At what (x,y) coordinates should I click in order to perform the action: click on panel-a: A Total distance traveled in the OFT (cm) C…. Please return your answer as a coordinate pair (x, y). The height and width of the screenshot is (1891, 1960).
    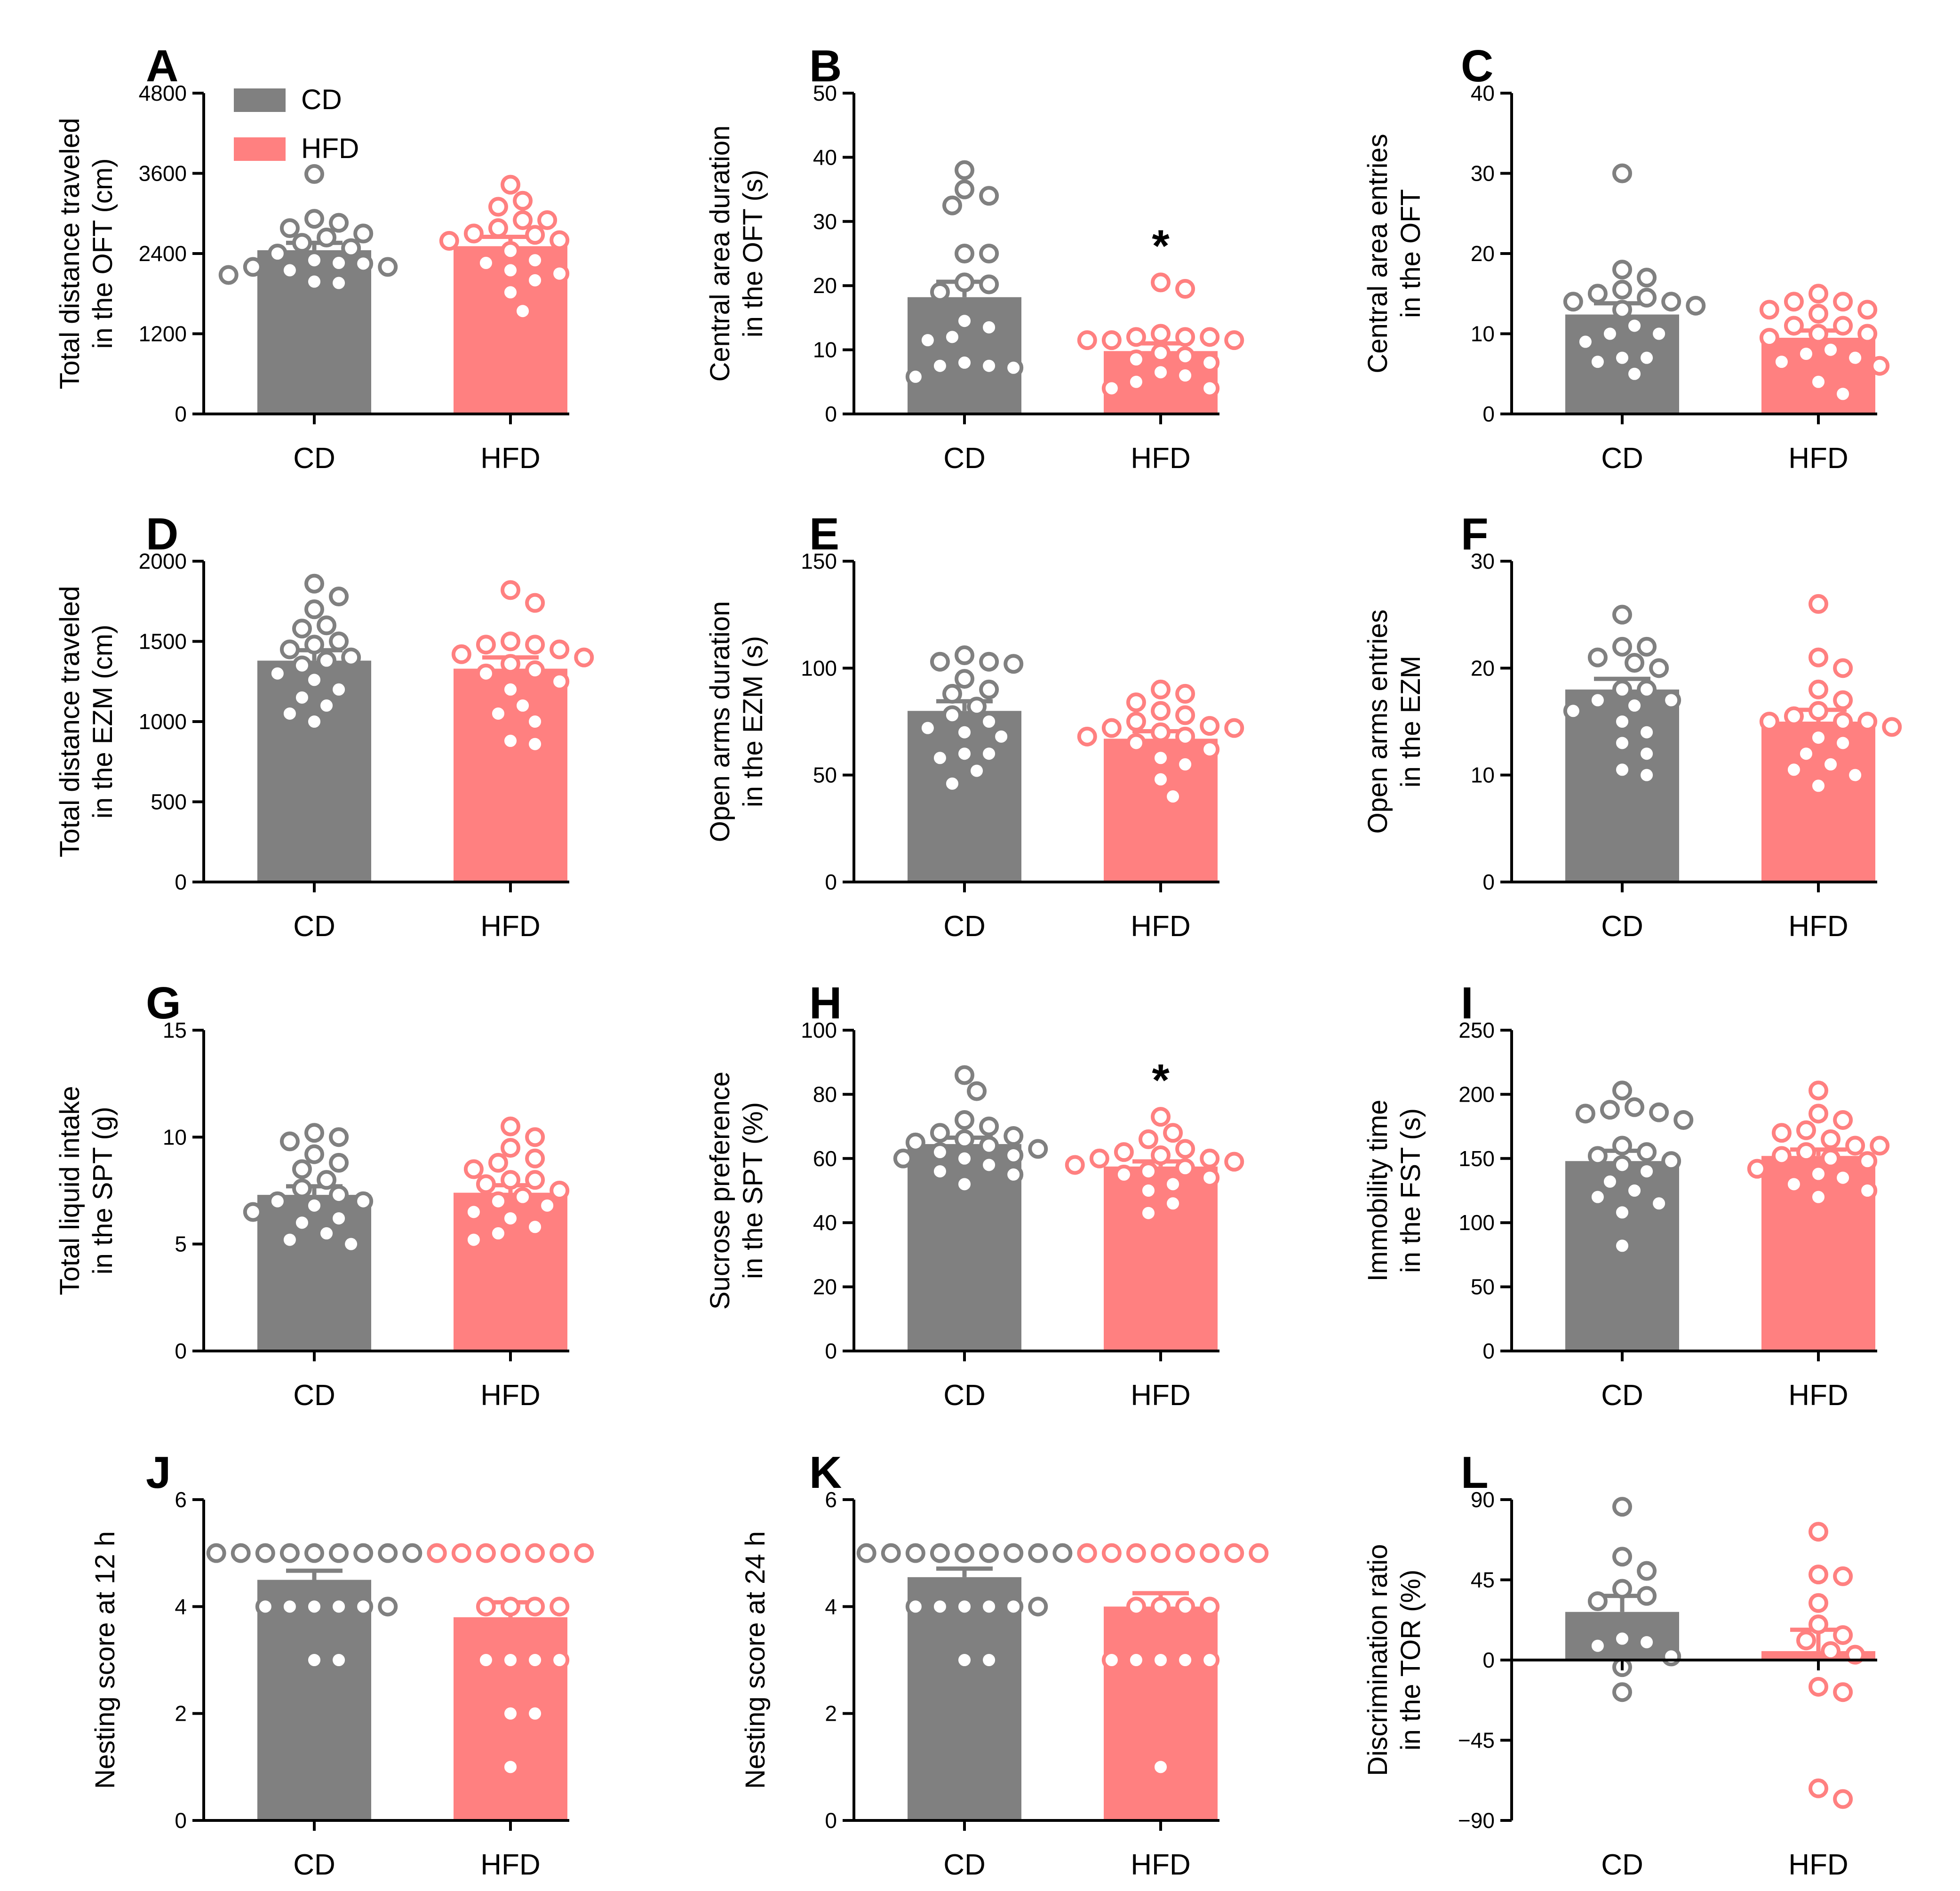
    Looking at the image, I should click on (312, 258).